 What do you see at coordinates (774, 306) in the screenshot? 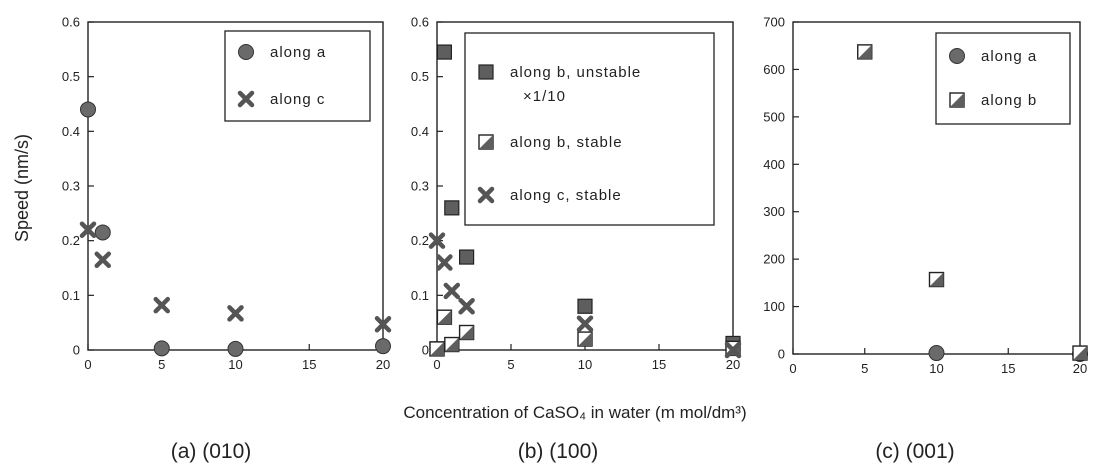
I see `y-tick-label: 100` at bounding box center [774, 306].